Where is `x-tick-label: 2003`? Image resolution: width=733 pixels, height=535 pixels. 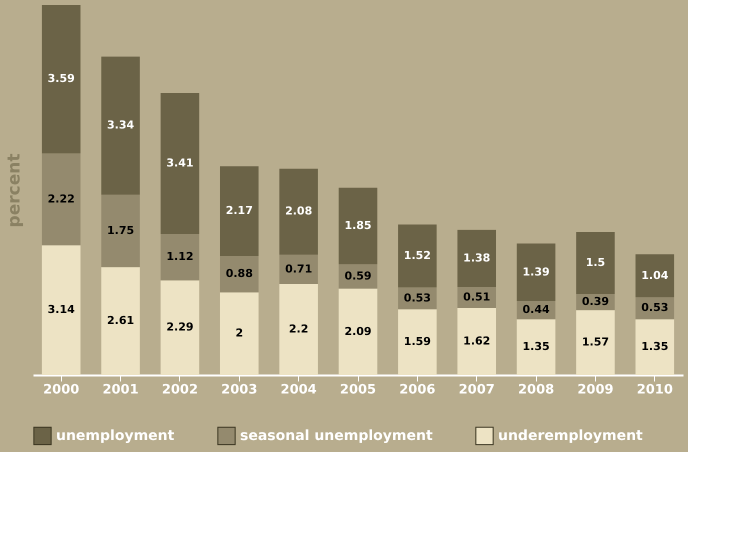 x-tick-label: 2003 is located at coordinates (239, 390).